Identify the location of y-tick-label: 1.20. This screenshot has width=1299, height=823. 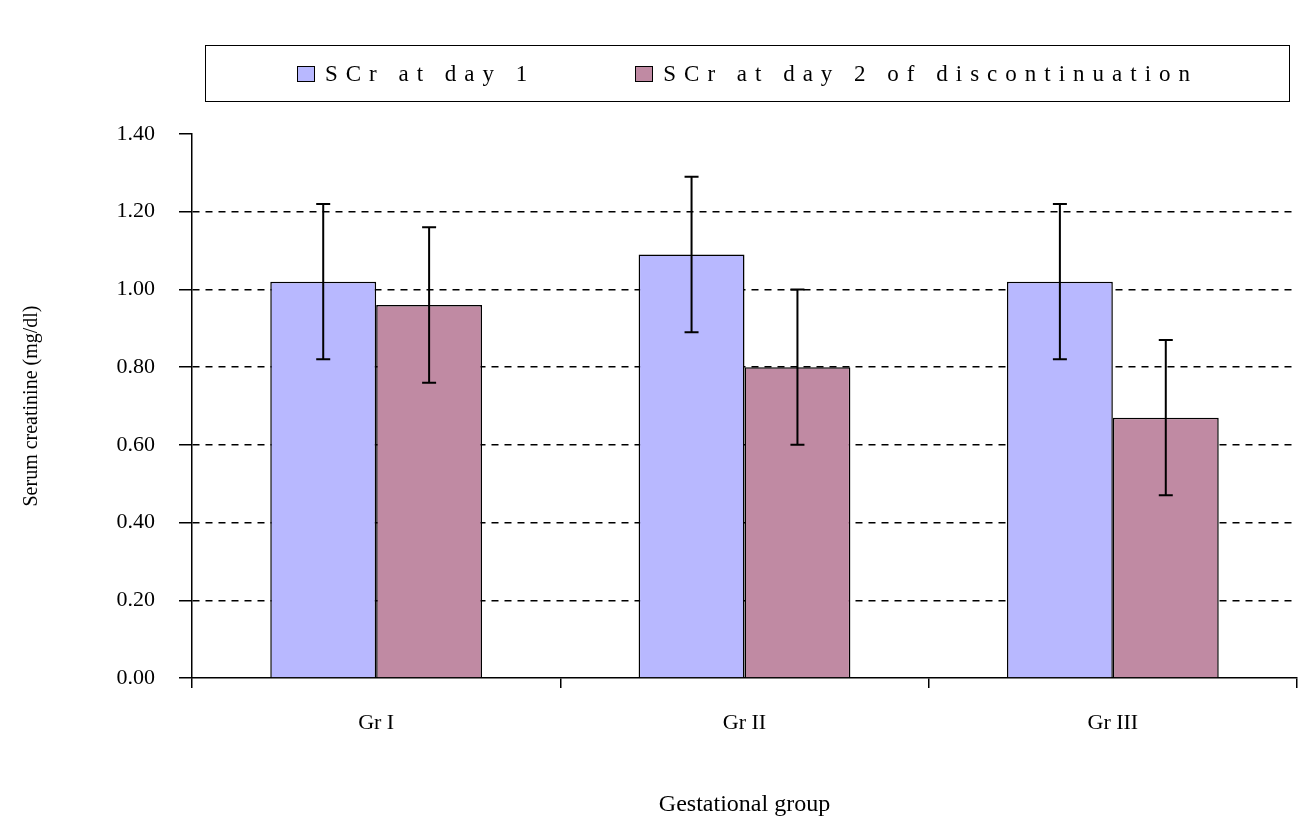
(135, 210).